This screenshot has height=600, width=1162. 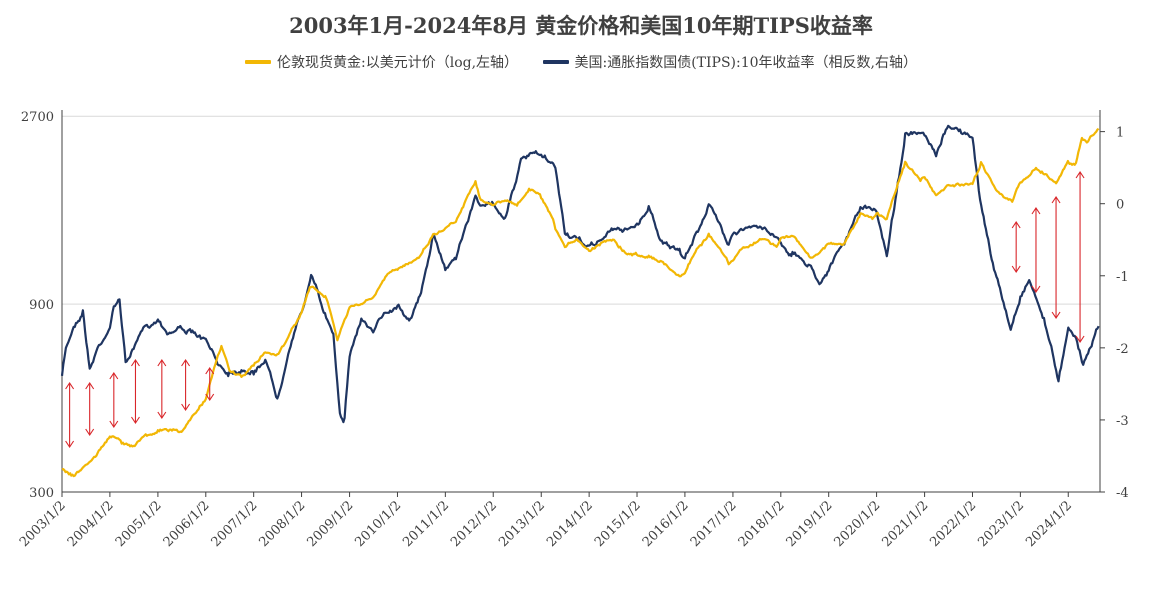 I want to click on legend-swatch-gold, so click(x=258, y=62).